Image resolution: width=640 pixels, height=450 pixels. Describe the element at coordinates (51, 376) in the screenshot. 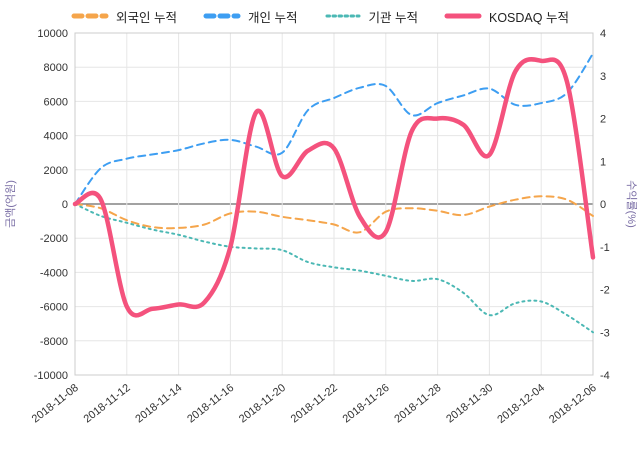

I see `left-axis-tick-label: -10000` at that location.